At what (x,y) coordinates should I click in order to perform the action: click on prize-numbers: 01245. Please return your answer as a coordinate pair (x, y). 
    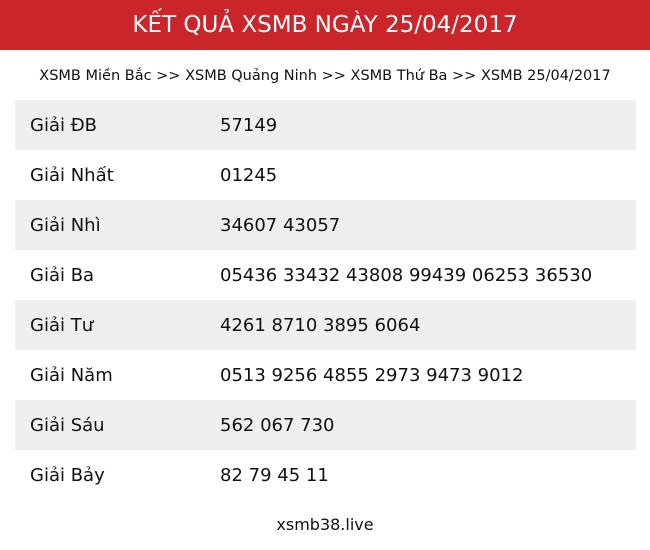
    Looking at the image, I should click on (249, 175).